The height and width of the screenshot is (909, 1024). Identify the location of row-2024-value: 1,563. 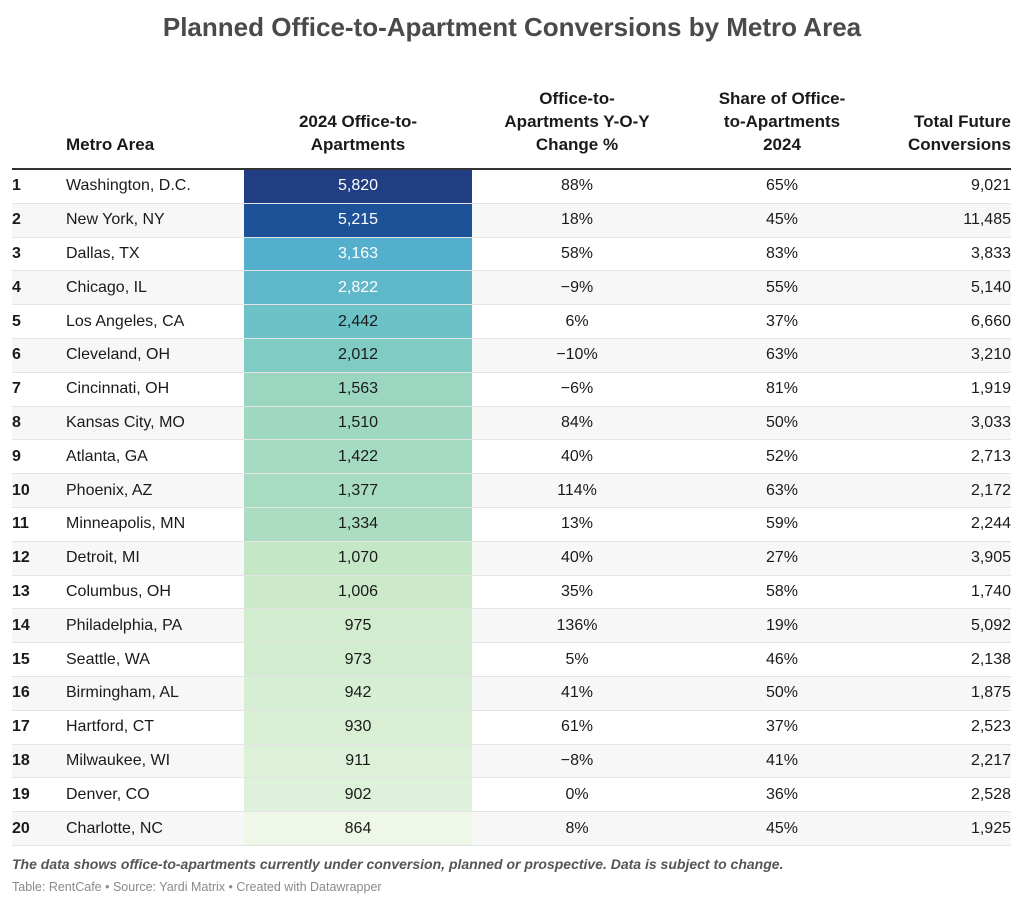
(358, 389).